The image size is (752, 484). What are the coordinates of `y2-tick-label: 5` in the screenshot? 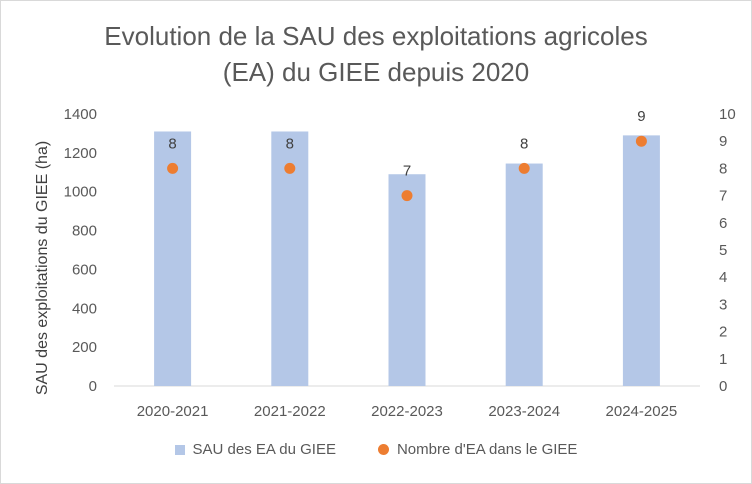 It's located at (723, 250).